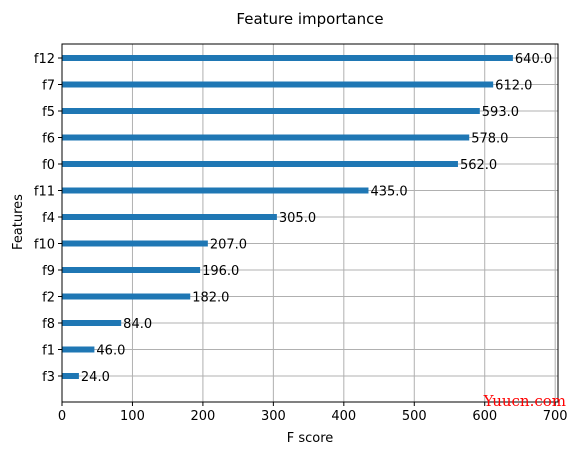 The height and width of the screenshot is (455, 578). I want to click on bar-value-label: 46.0, so click(110, 351).